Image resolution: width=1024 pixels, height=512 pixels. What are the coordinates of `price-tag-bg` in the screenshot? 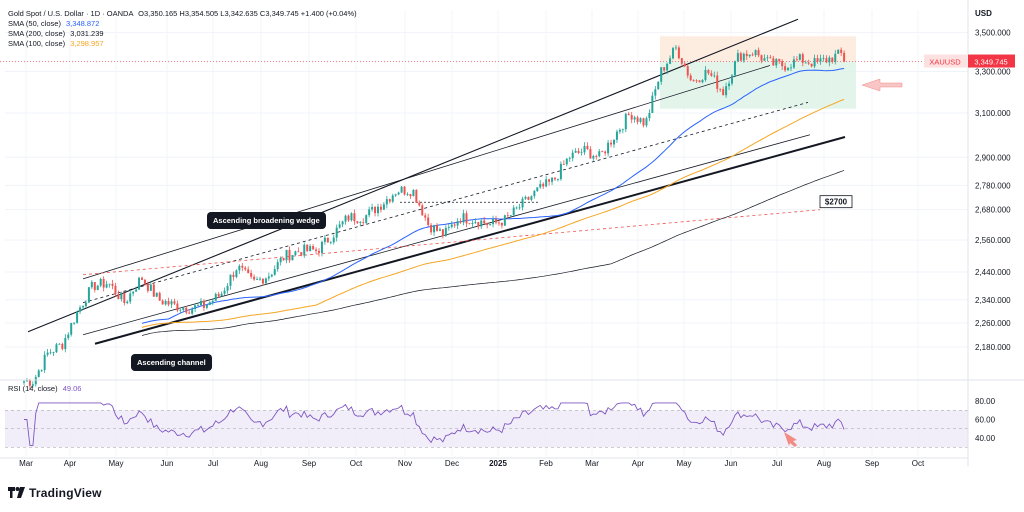 It's located at (991, 61).